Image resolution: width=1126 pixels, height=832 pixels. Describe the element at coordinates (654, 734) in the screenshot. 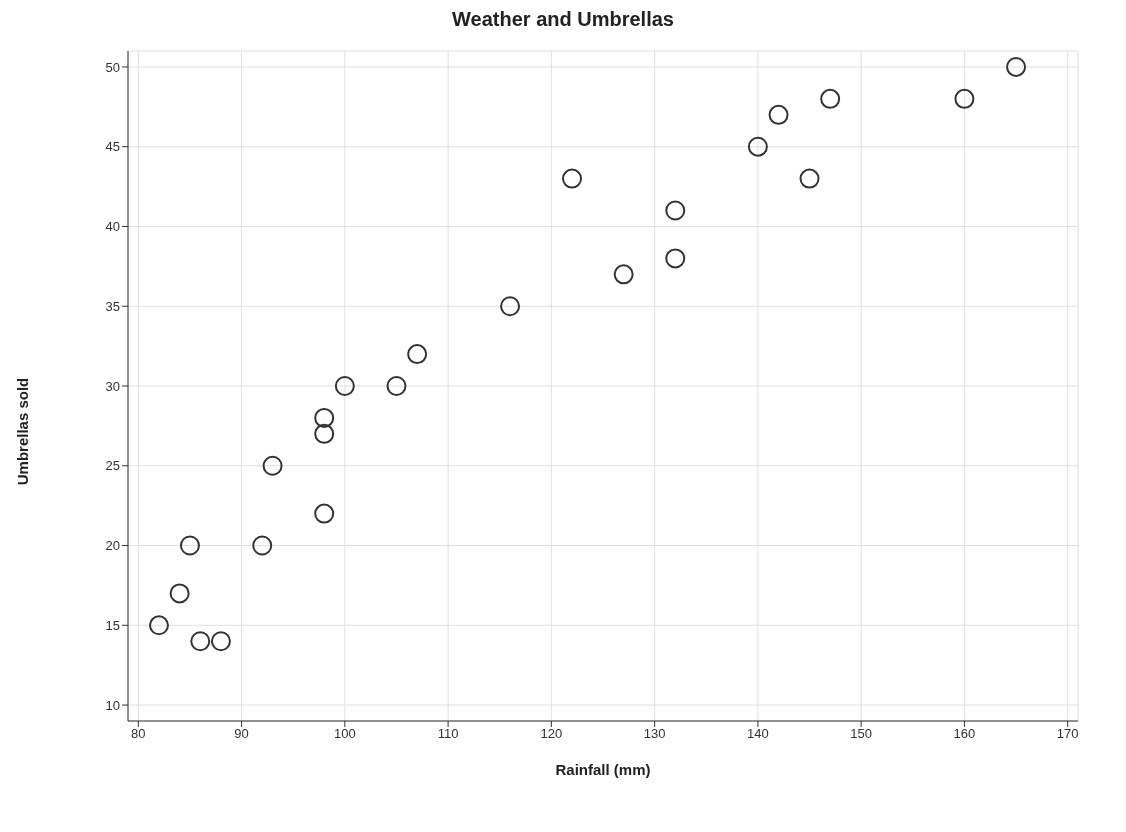

I see `x-tick-label: 130` at that location.